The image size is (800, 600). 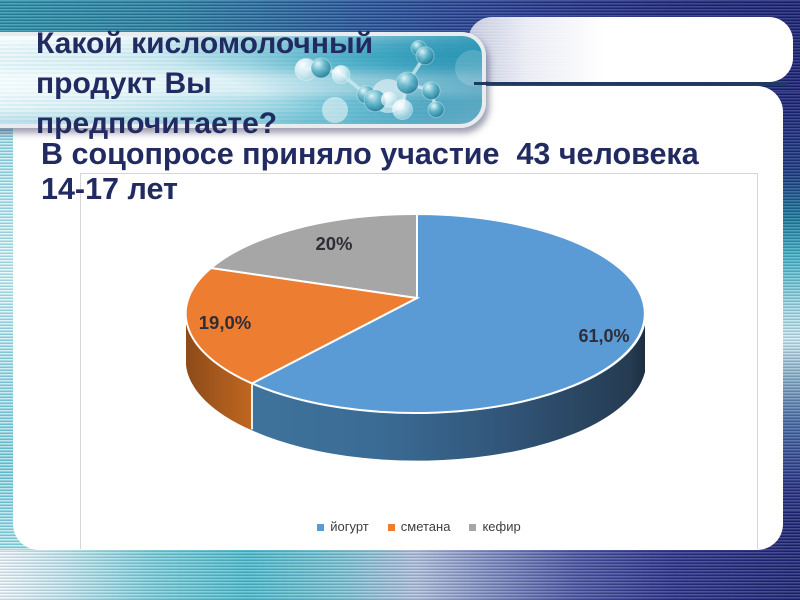 I want to click on svg-text: 61,0%, so click(x=603, y=336).